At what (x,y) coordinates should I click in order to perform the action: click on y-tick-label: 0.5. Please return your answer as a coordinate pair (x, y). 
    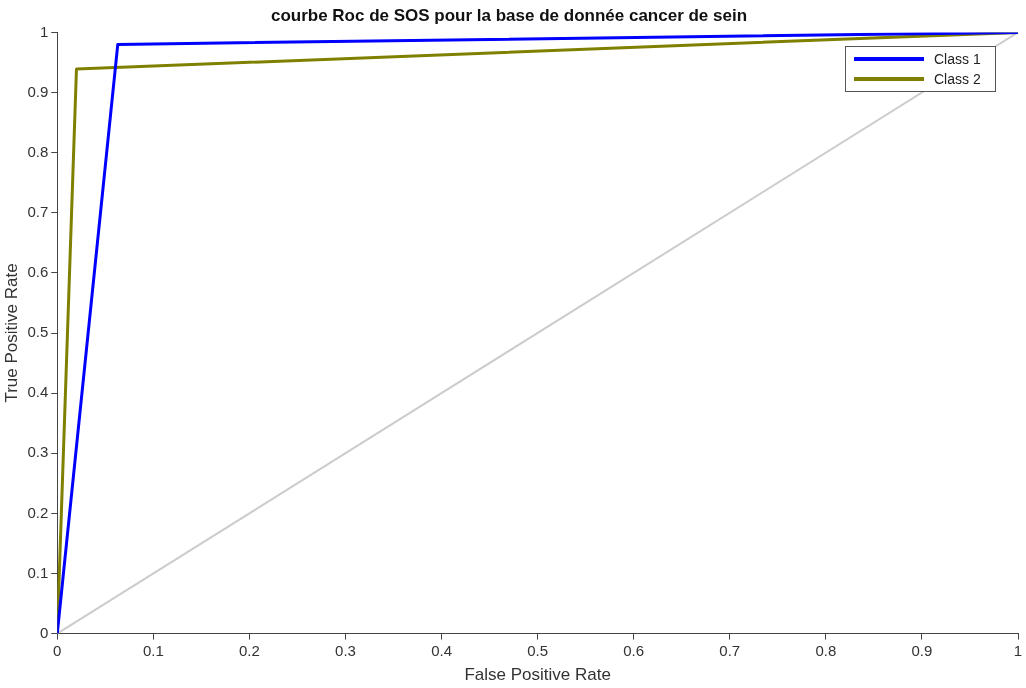
    Looking at the image, I should click on (38, 332).